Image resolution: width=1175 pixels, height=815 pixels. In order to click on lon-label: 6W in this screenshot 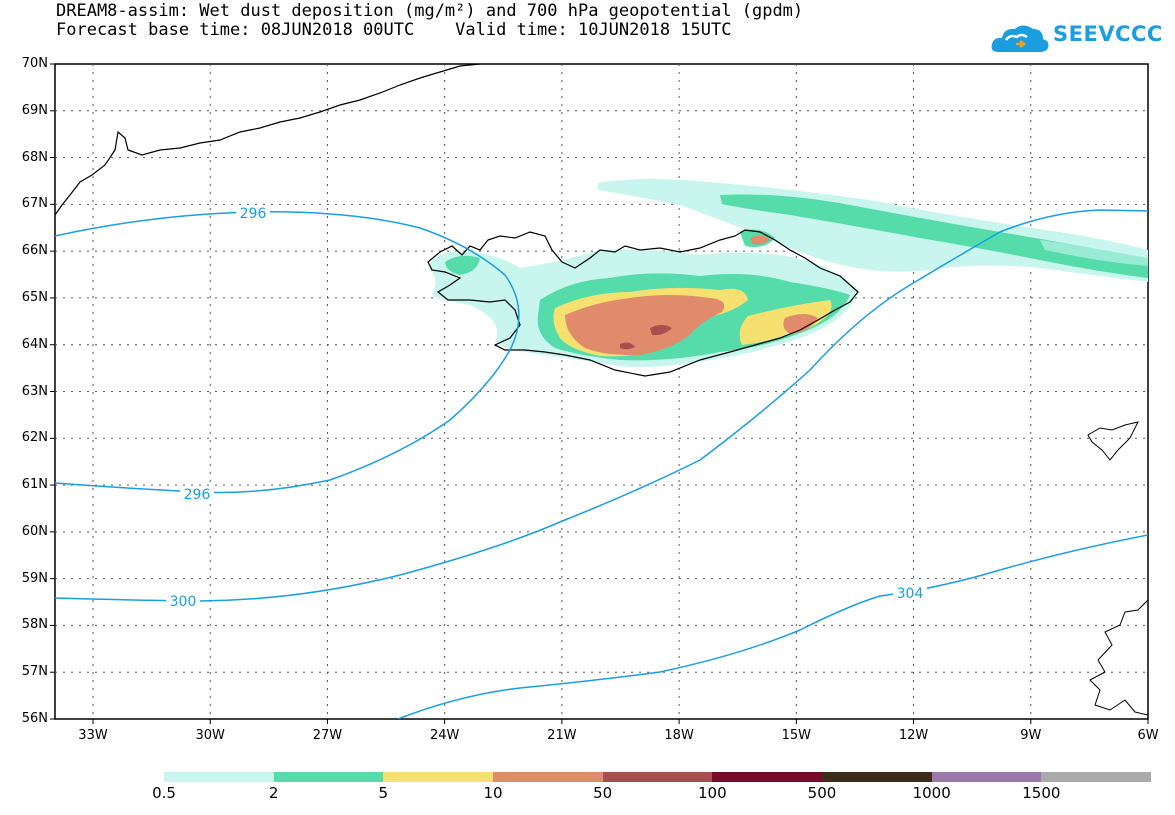, I will do `click(1148, 735)`.